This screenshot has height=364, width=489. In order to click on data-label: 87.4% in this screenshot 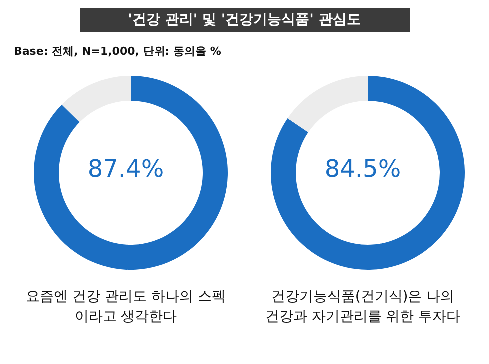, I will do `click(126, 169)`.